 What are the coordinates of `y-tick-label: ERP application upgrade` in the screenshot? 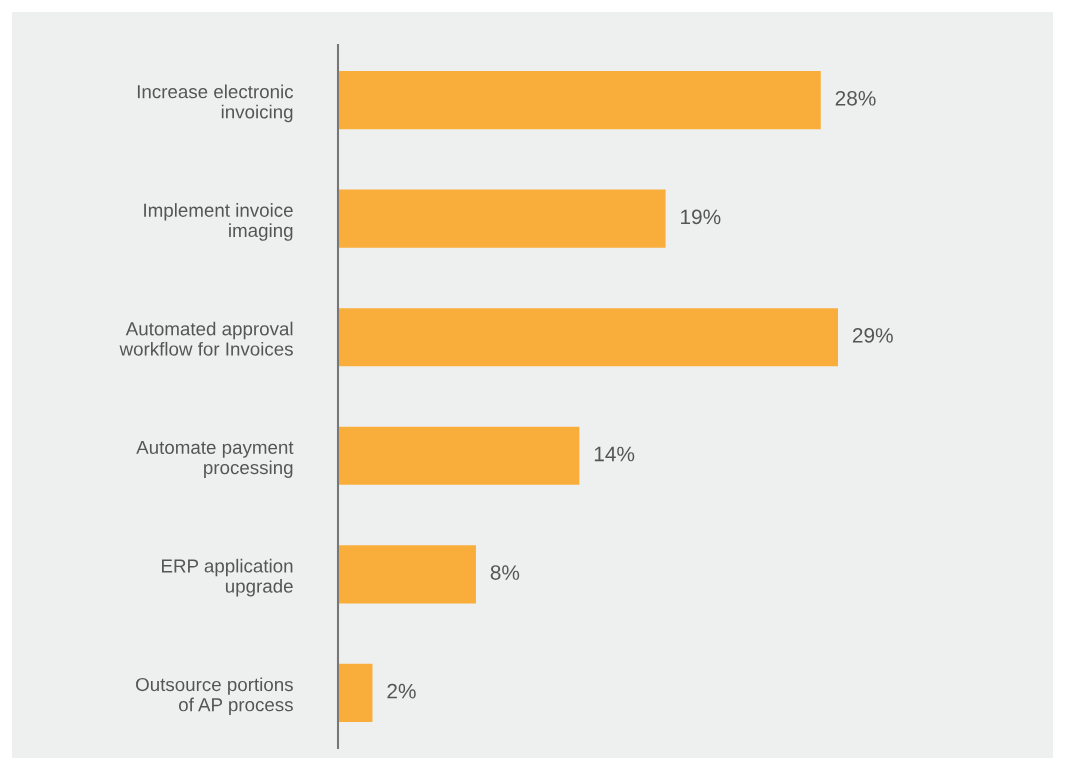 It's located at (227, 577).